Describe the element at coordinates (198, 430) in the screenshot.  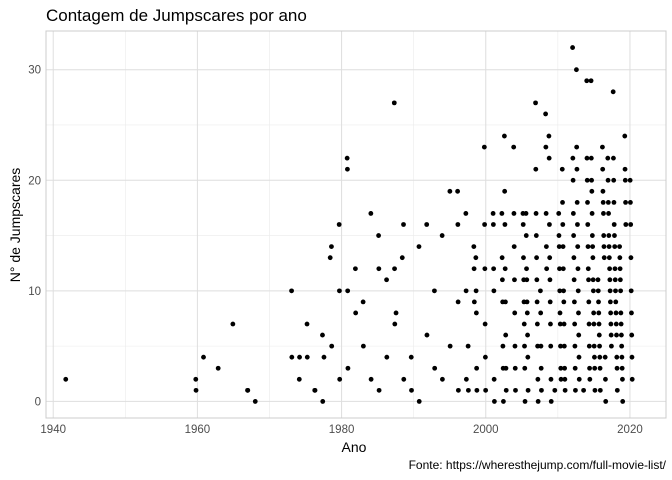
I see `x-tick-label: 1960` at that location.